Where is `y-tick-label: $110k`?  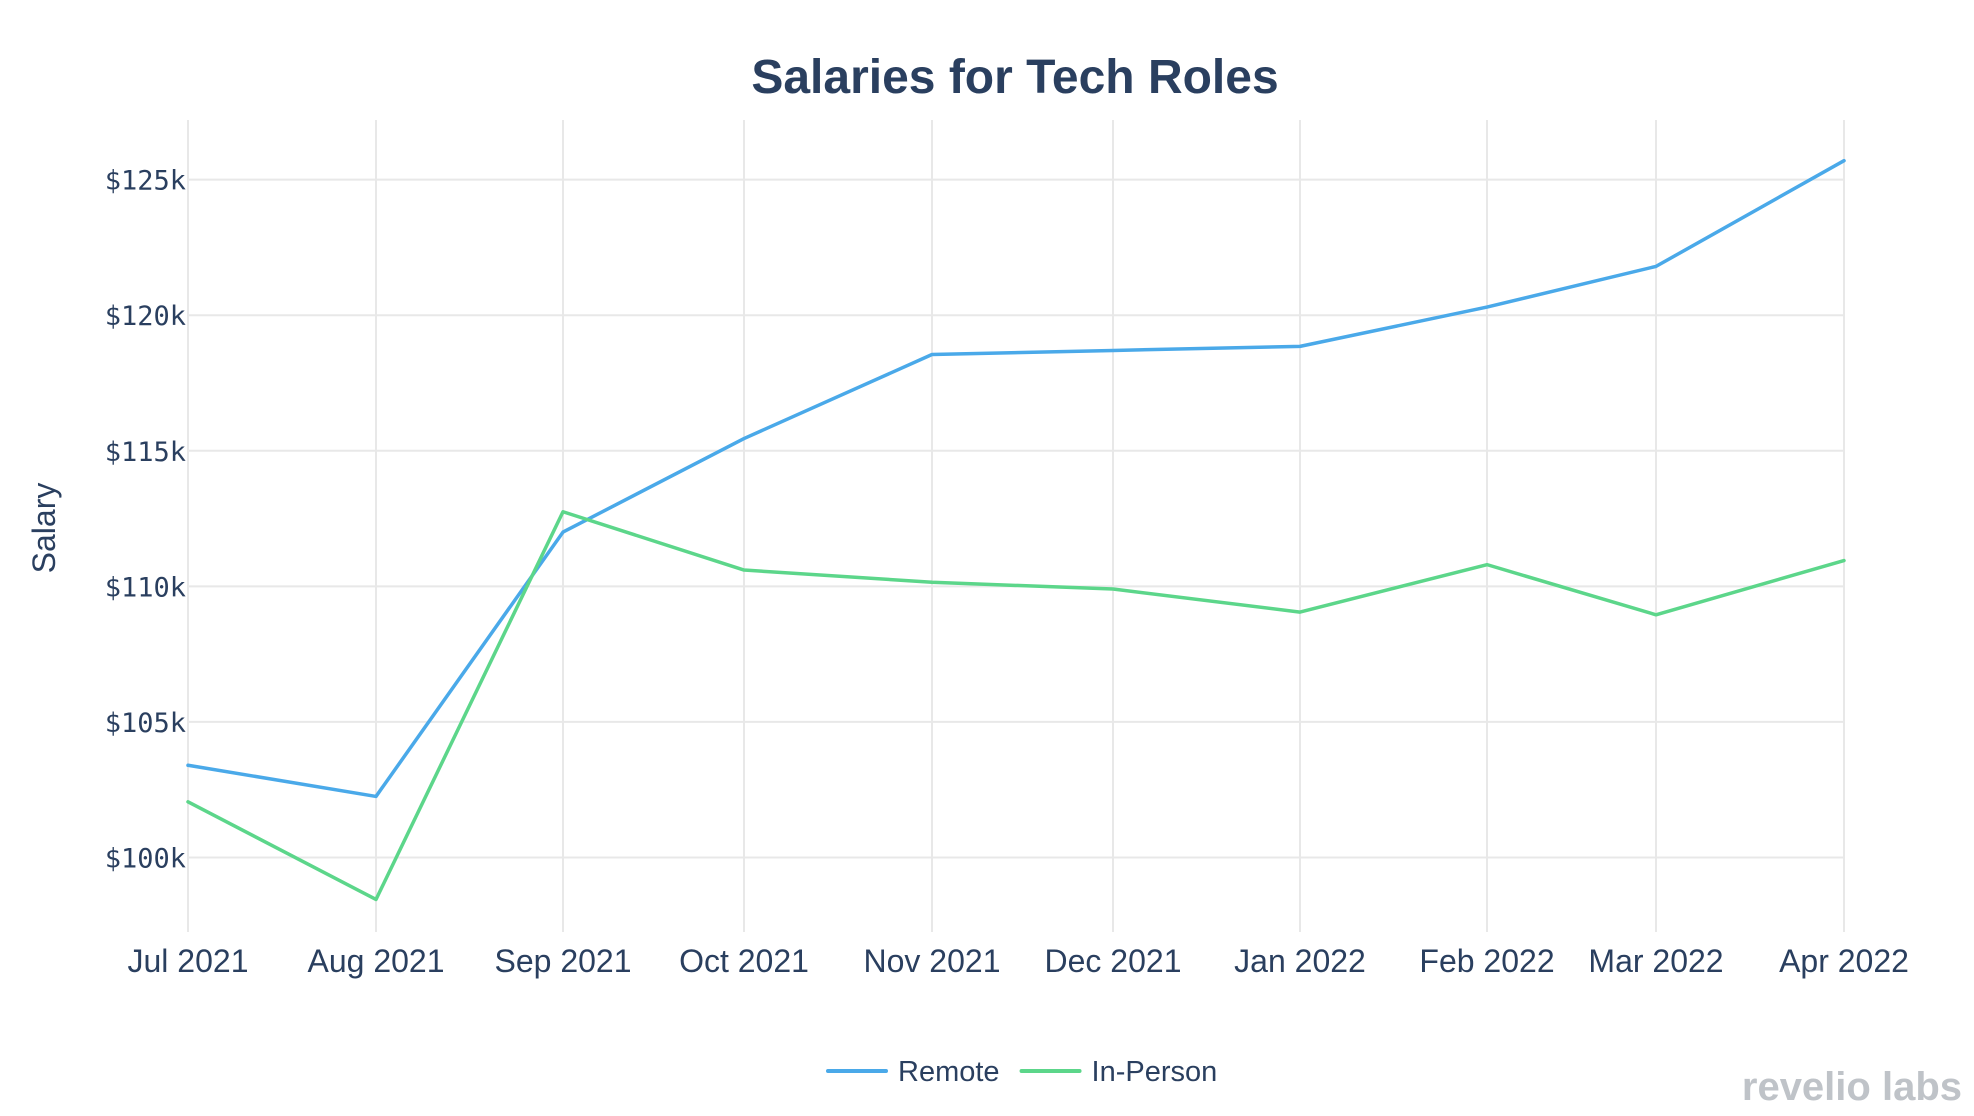
y-tick-label: $110k is located at coordinates (145, 587).